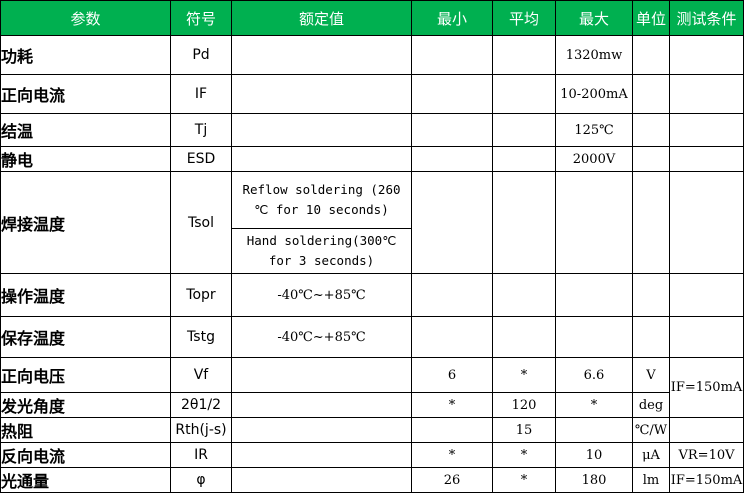 The width and height of the screenshot is (744, 493). I want to click on table-row: Hand soldering(300℃ for 3 seconds), so click(372, 251).